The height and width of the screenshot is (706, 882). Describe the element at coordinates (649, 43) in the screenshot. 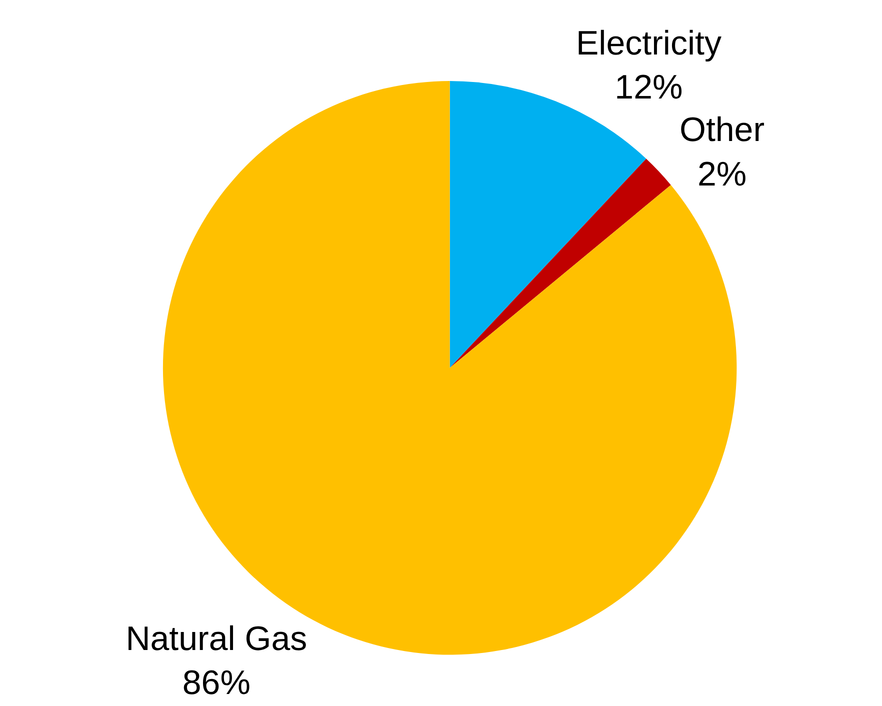

I see `slice-label: Electricity` at that location.